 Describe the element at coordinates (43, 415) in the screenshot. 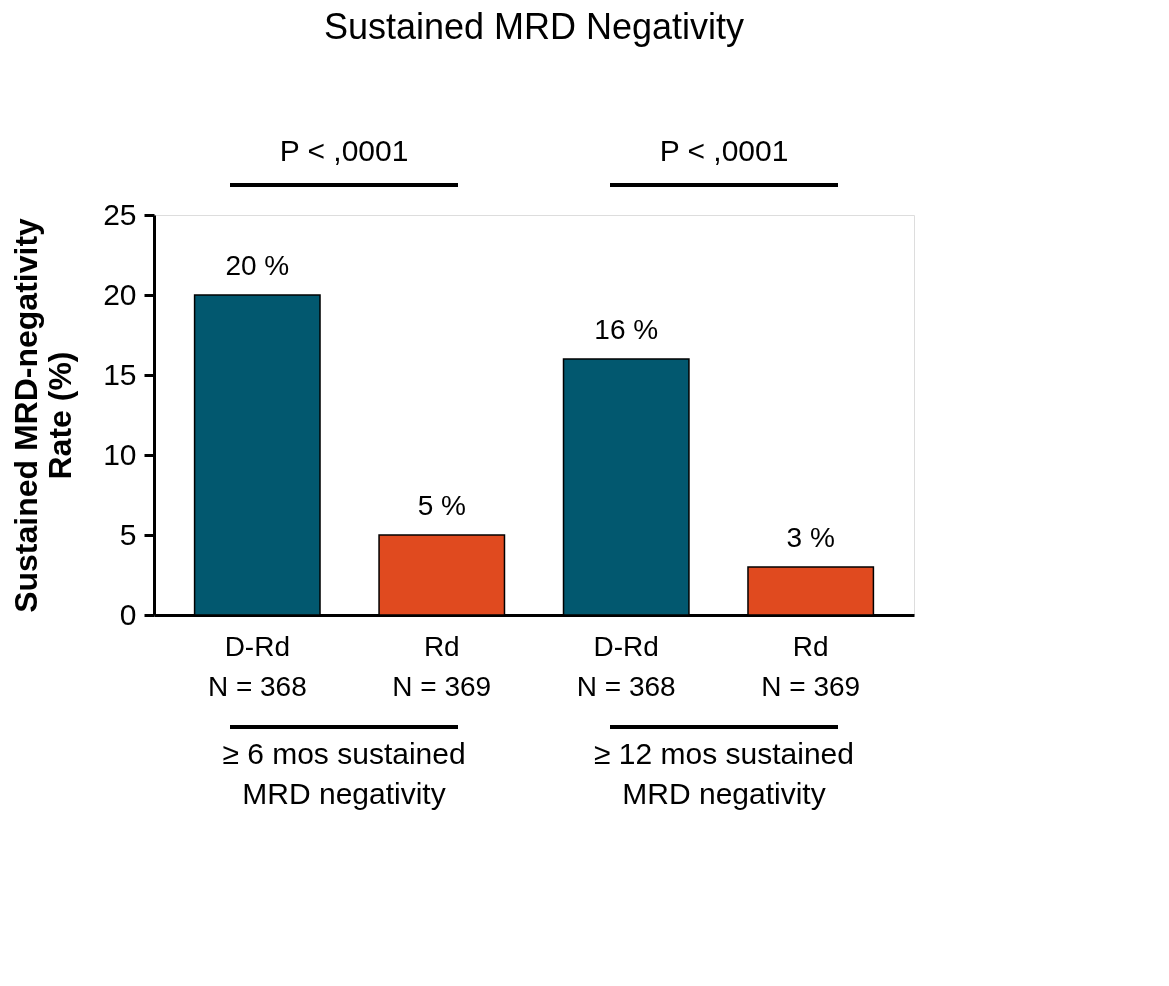

I see `y-axis-title: Sustained MRD-negativity Rate (%)` at that location.